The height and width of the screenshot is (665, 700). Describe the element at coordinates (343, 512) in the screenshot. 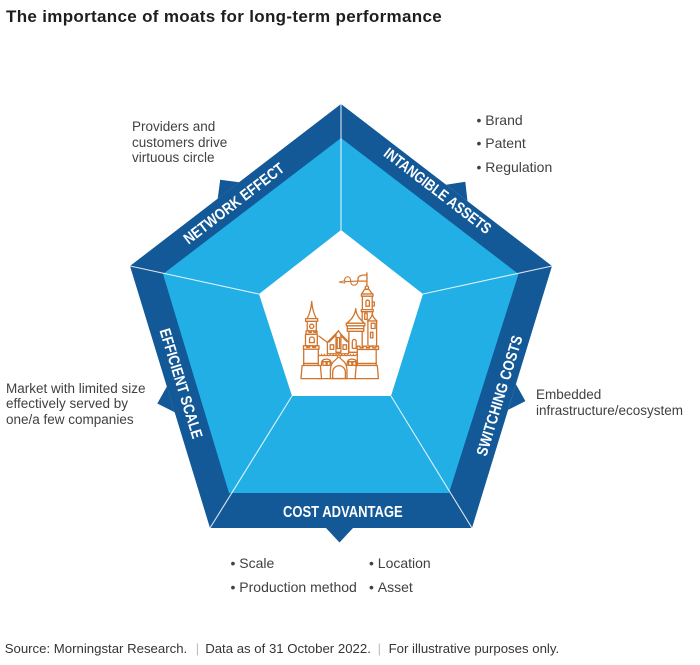

I see `svg-text: COST ADVANTAGE` at that location.